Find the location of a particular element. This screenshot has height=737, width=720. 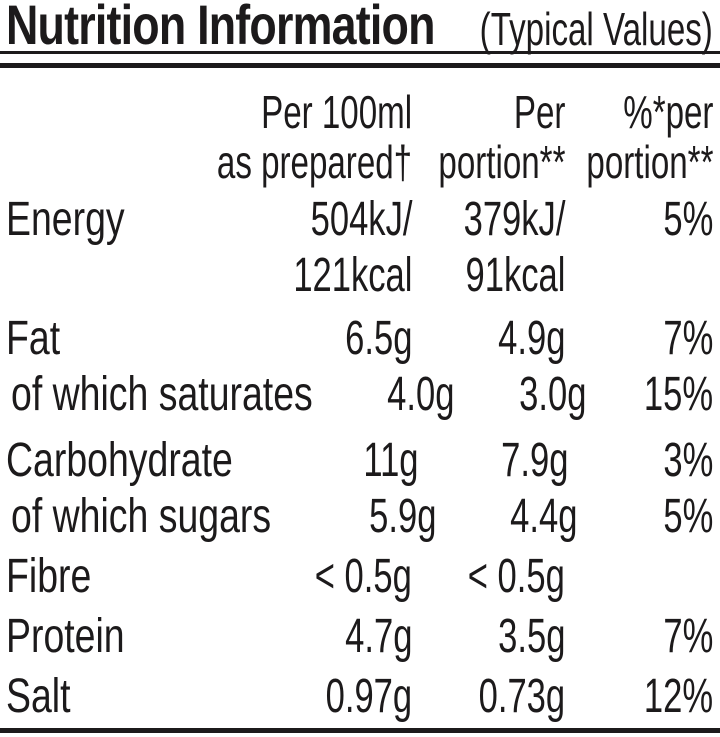

page-title: Nutrition Information is located at coordinates (220, 28).